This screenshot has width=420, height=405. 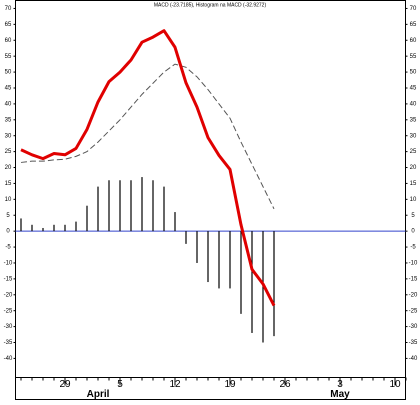 I want to click on y-tick-label: -10, so click(x=8, y=264).